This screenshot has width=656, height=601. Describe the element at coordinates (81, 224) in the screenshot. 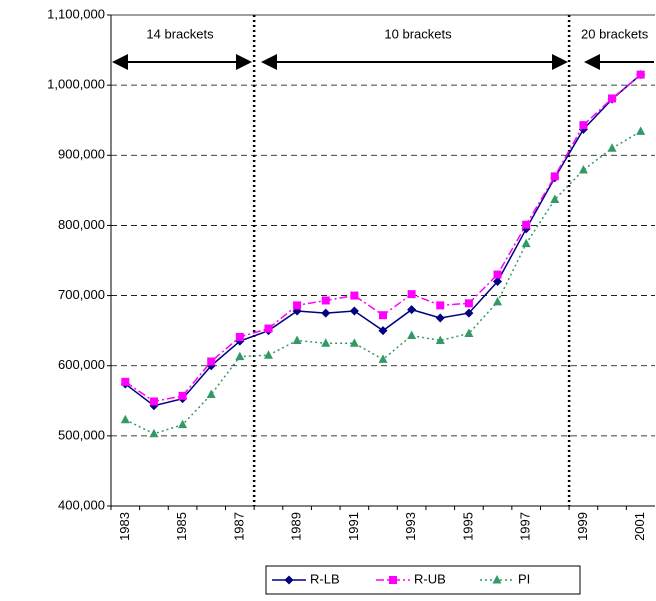

I see `y-tick-label: 800,000` at that location.